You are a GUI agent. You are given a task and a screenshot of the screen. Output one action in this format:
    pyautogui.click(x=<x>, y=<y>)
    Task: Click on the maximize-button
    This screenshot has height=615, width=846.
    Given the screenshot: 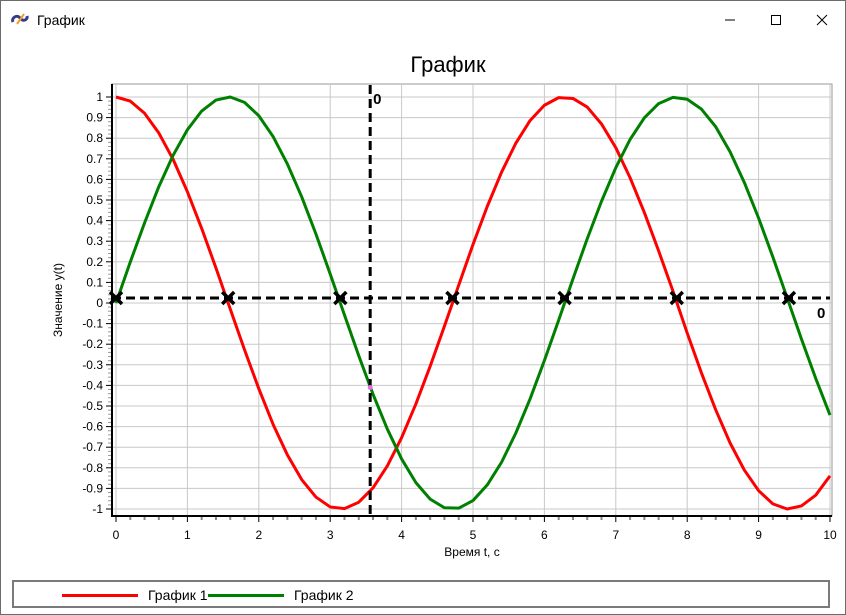 What is the action you would take?
    pyautogui.click(x=776, y=20)
    